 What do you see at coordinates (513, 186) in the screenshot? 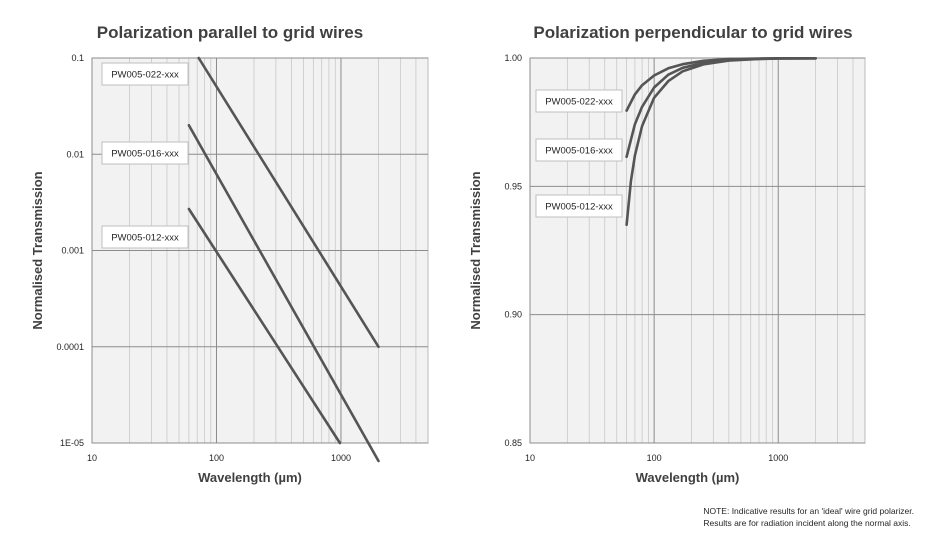
I see `y-tick-label: 0.95` at bounding box center [513, 186].